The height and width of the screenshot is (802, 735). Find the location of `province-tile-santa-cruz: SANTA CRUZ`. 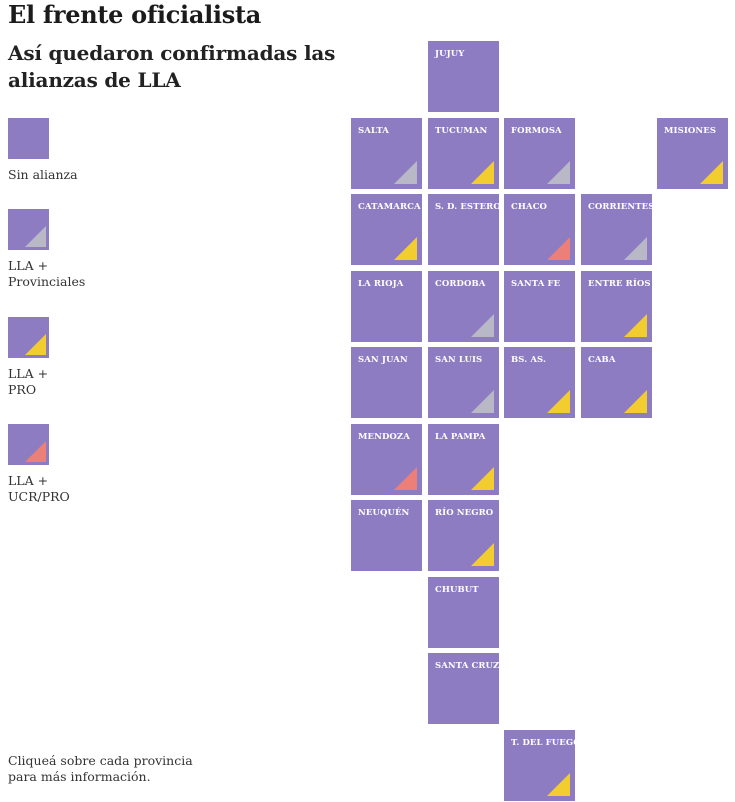

province-tile-santa-cruz: SANTA CRUZ is located at coordinates (463, 688).